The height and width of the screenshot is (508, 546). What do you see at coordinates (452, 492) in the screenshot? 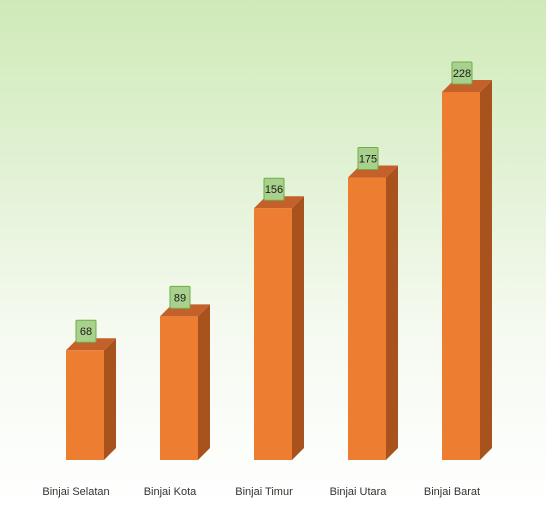
I see `x-tick-label: Binjai Barat` at bounding box center [452, 492].